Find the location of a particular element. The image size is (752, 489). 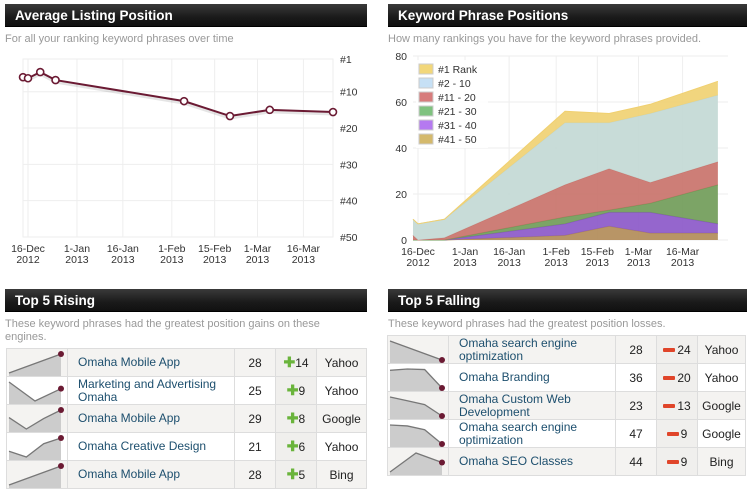

position-change: ✚8 is located at coordinates (296, 418).